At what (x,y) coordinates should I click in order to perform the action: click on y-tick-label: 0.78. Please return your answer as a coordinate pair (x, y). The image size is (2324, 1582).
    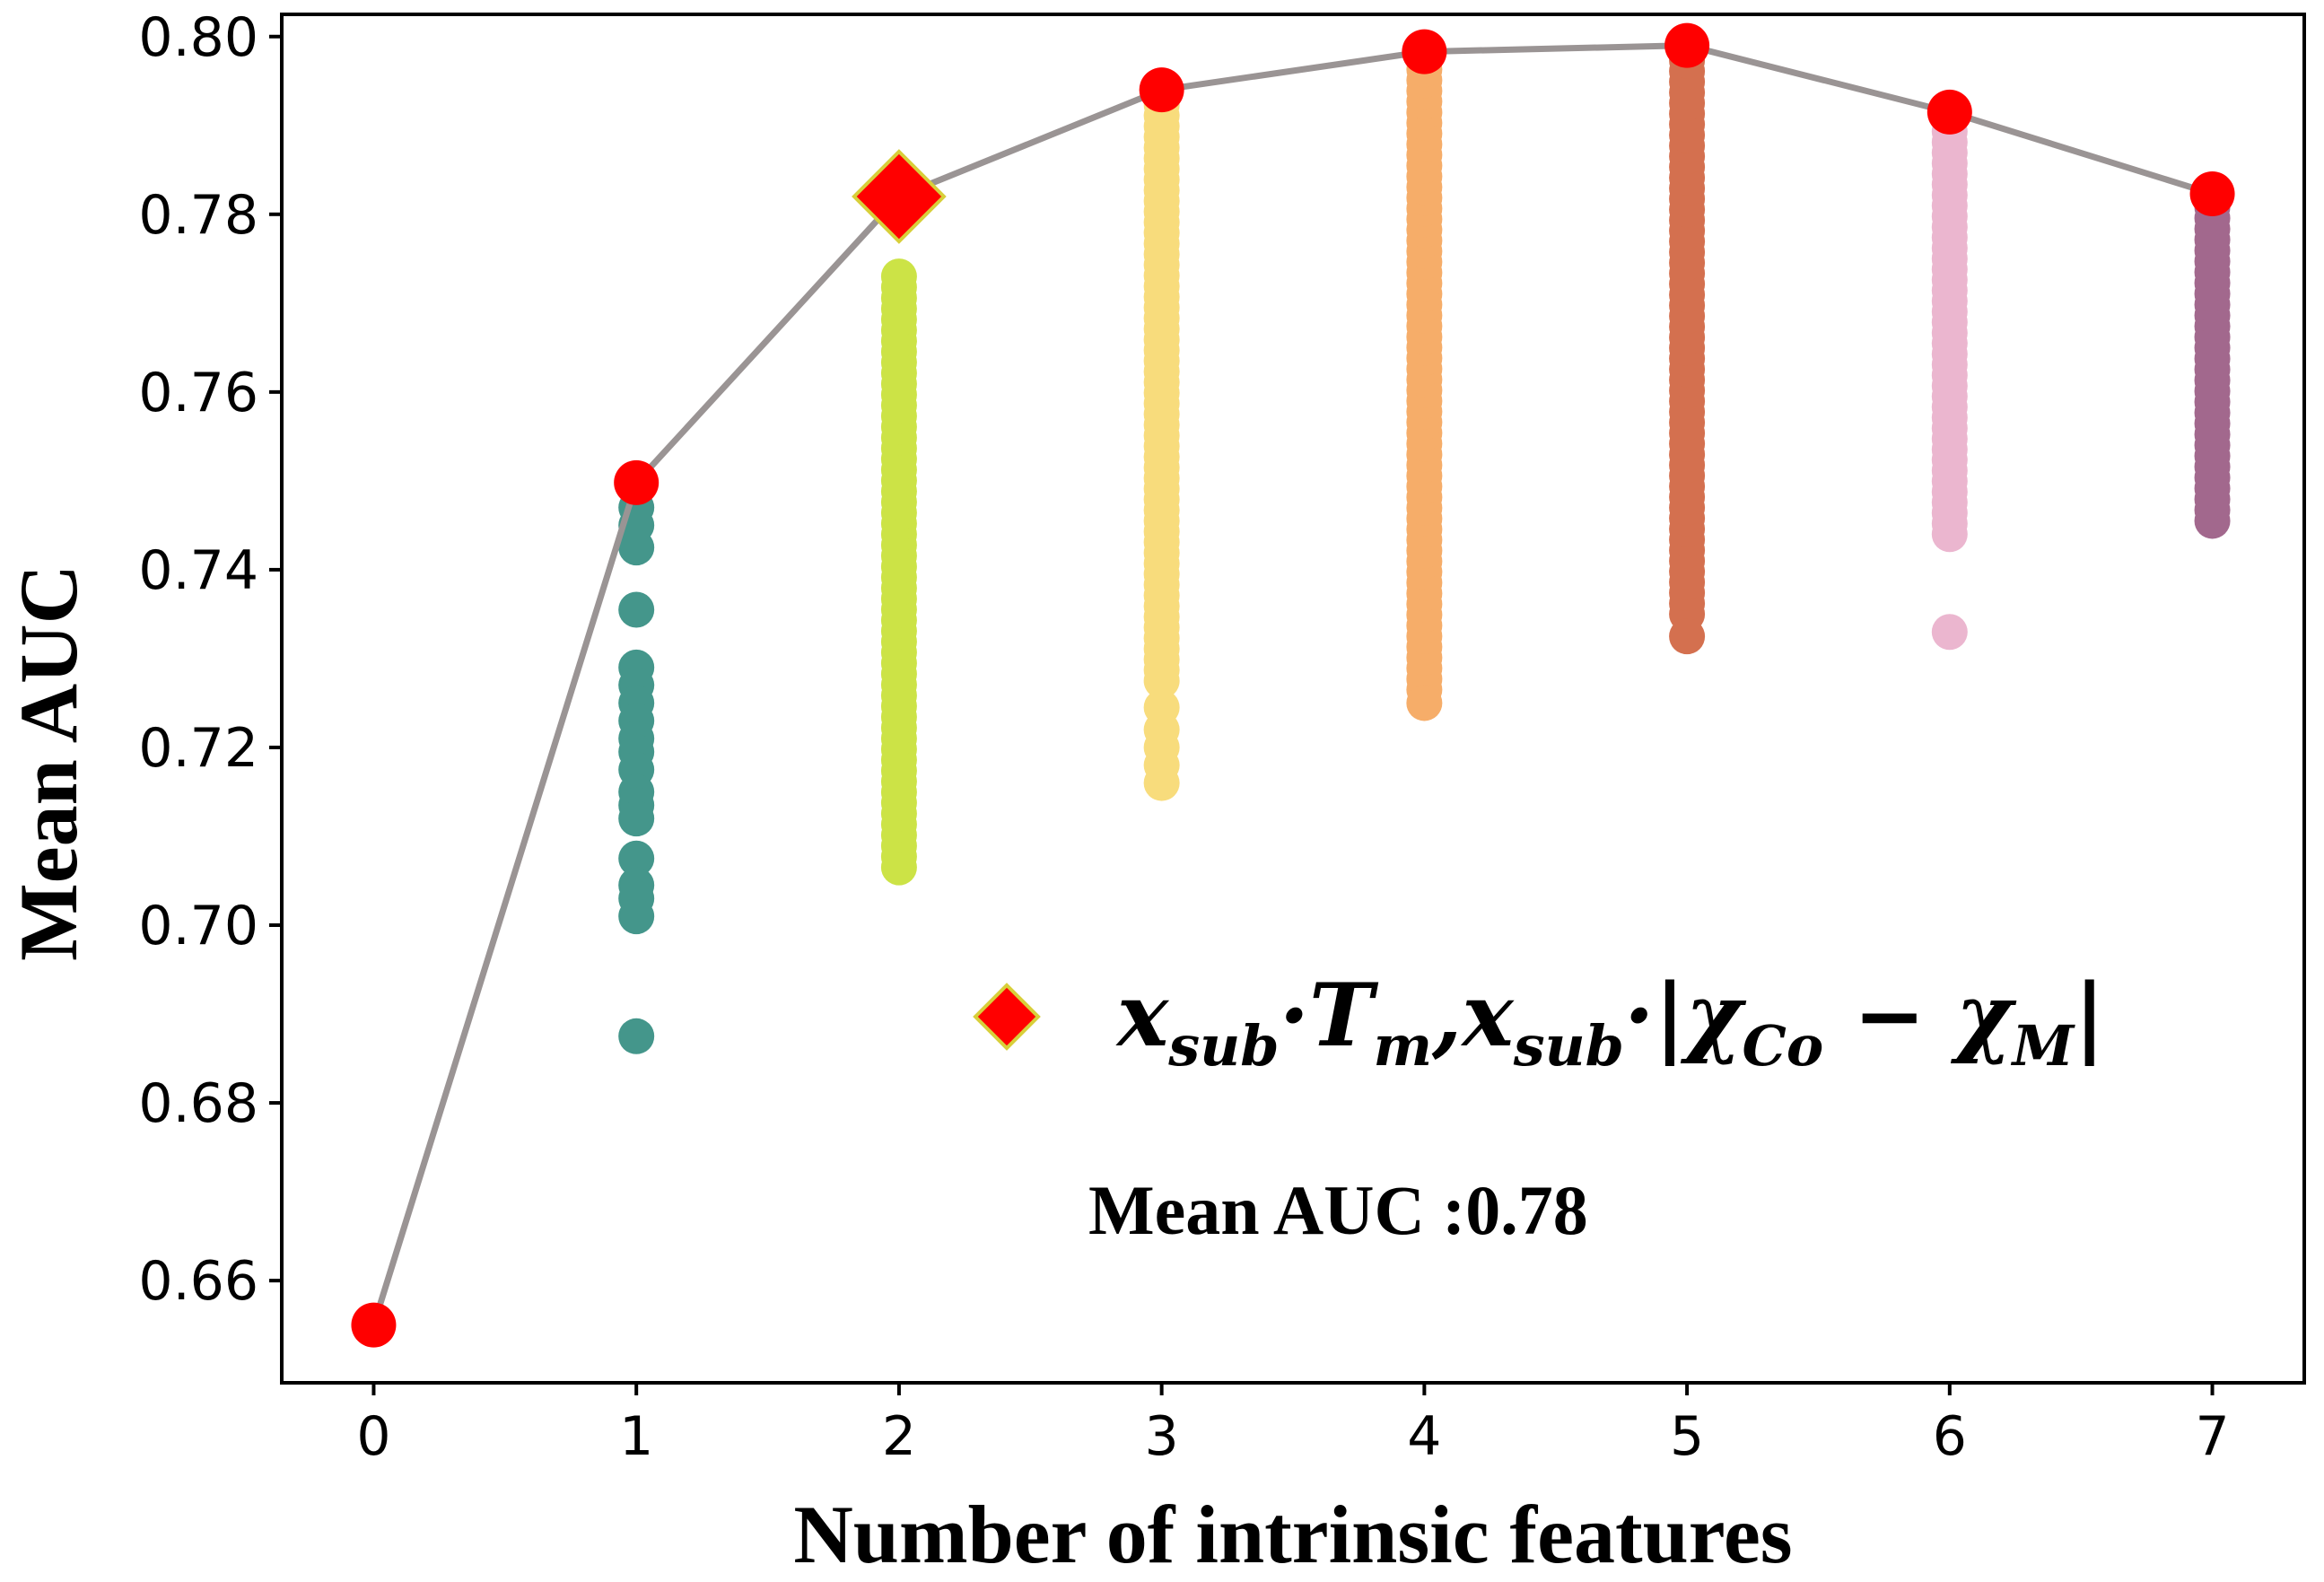
    Looking at the image, I should click on (198, 215).